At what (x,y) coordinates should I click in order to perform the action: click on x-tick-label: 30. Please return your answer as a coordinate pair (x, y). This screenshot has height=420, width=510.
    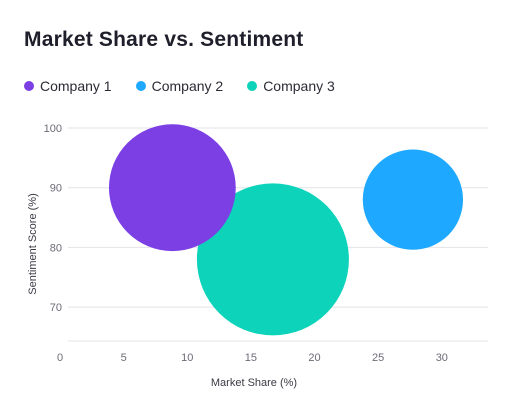
    Looking at the image, I should click on (442, 358).